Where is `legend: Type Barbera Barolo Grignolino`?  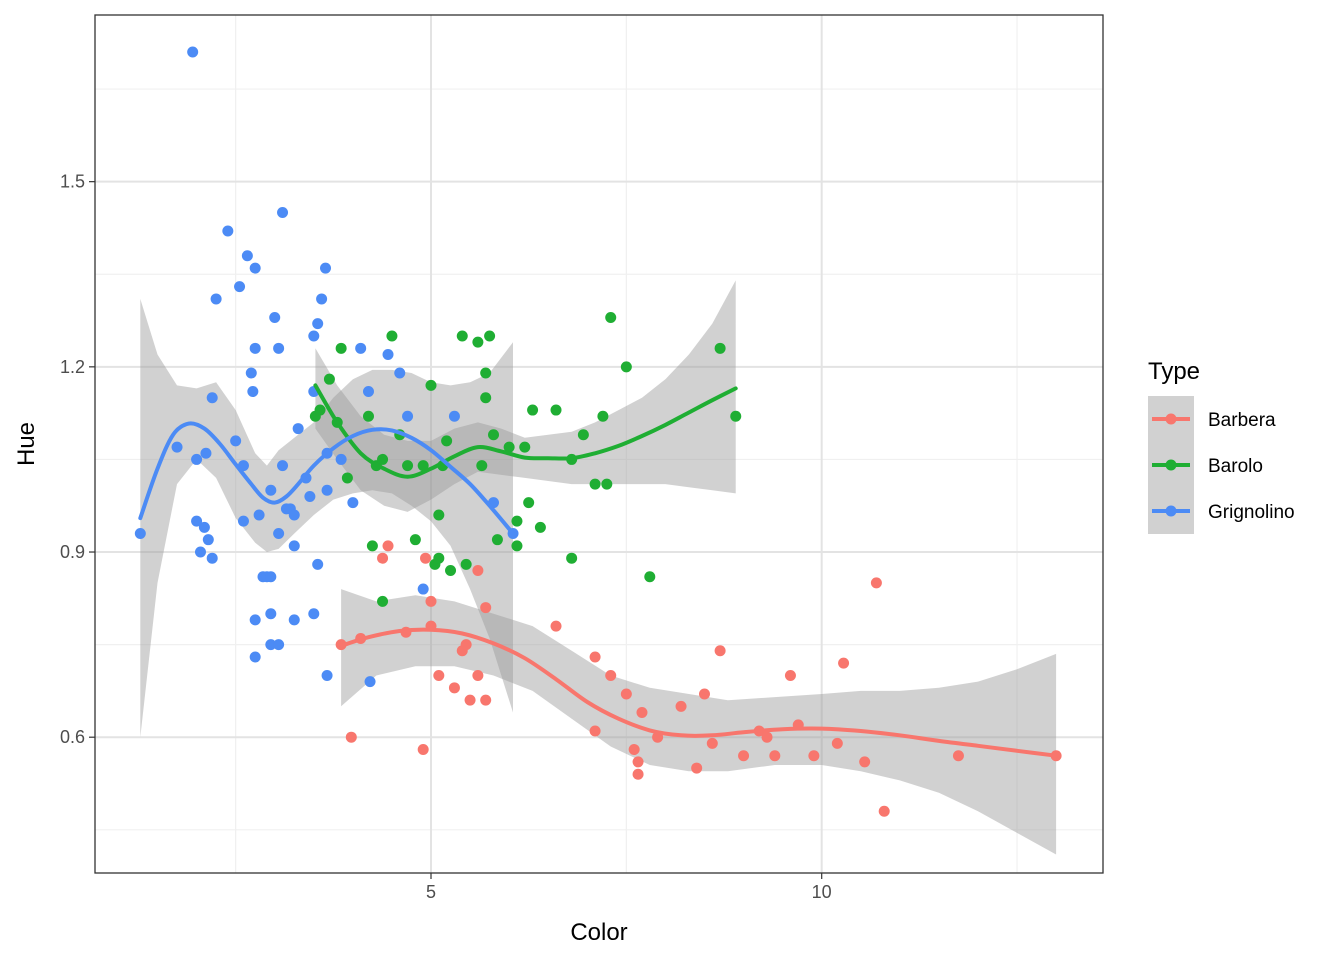 legend: Type Barbera Barolo Grignolino is located at coordinates (1221, 446).